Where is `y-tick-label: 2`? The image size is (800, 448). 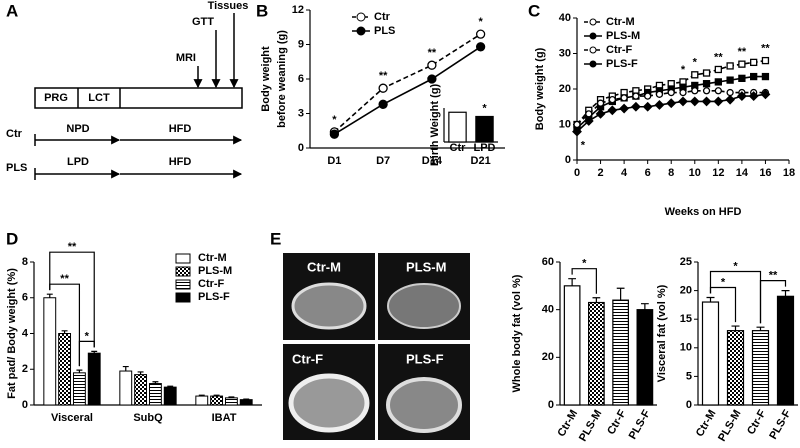 y-tick-label: 2 is located at coordinates (25, 369).